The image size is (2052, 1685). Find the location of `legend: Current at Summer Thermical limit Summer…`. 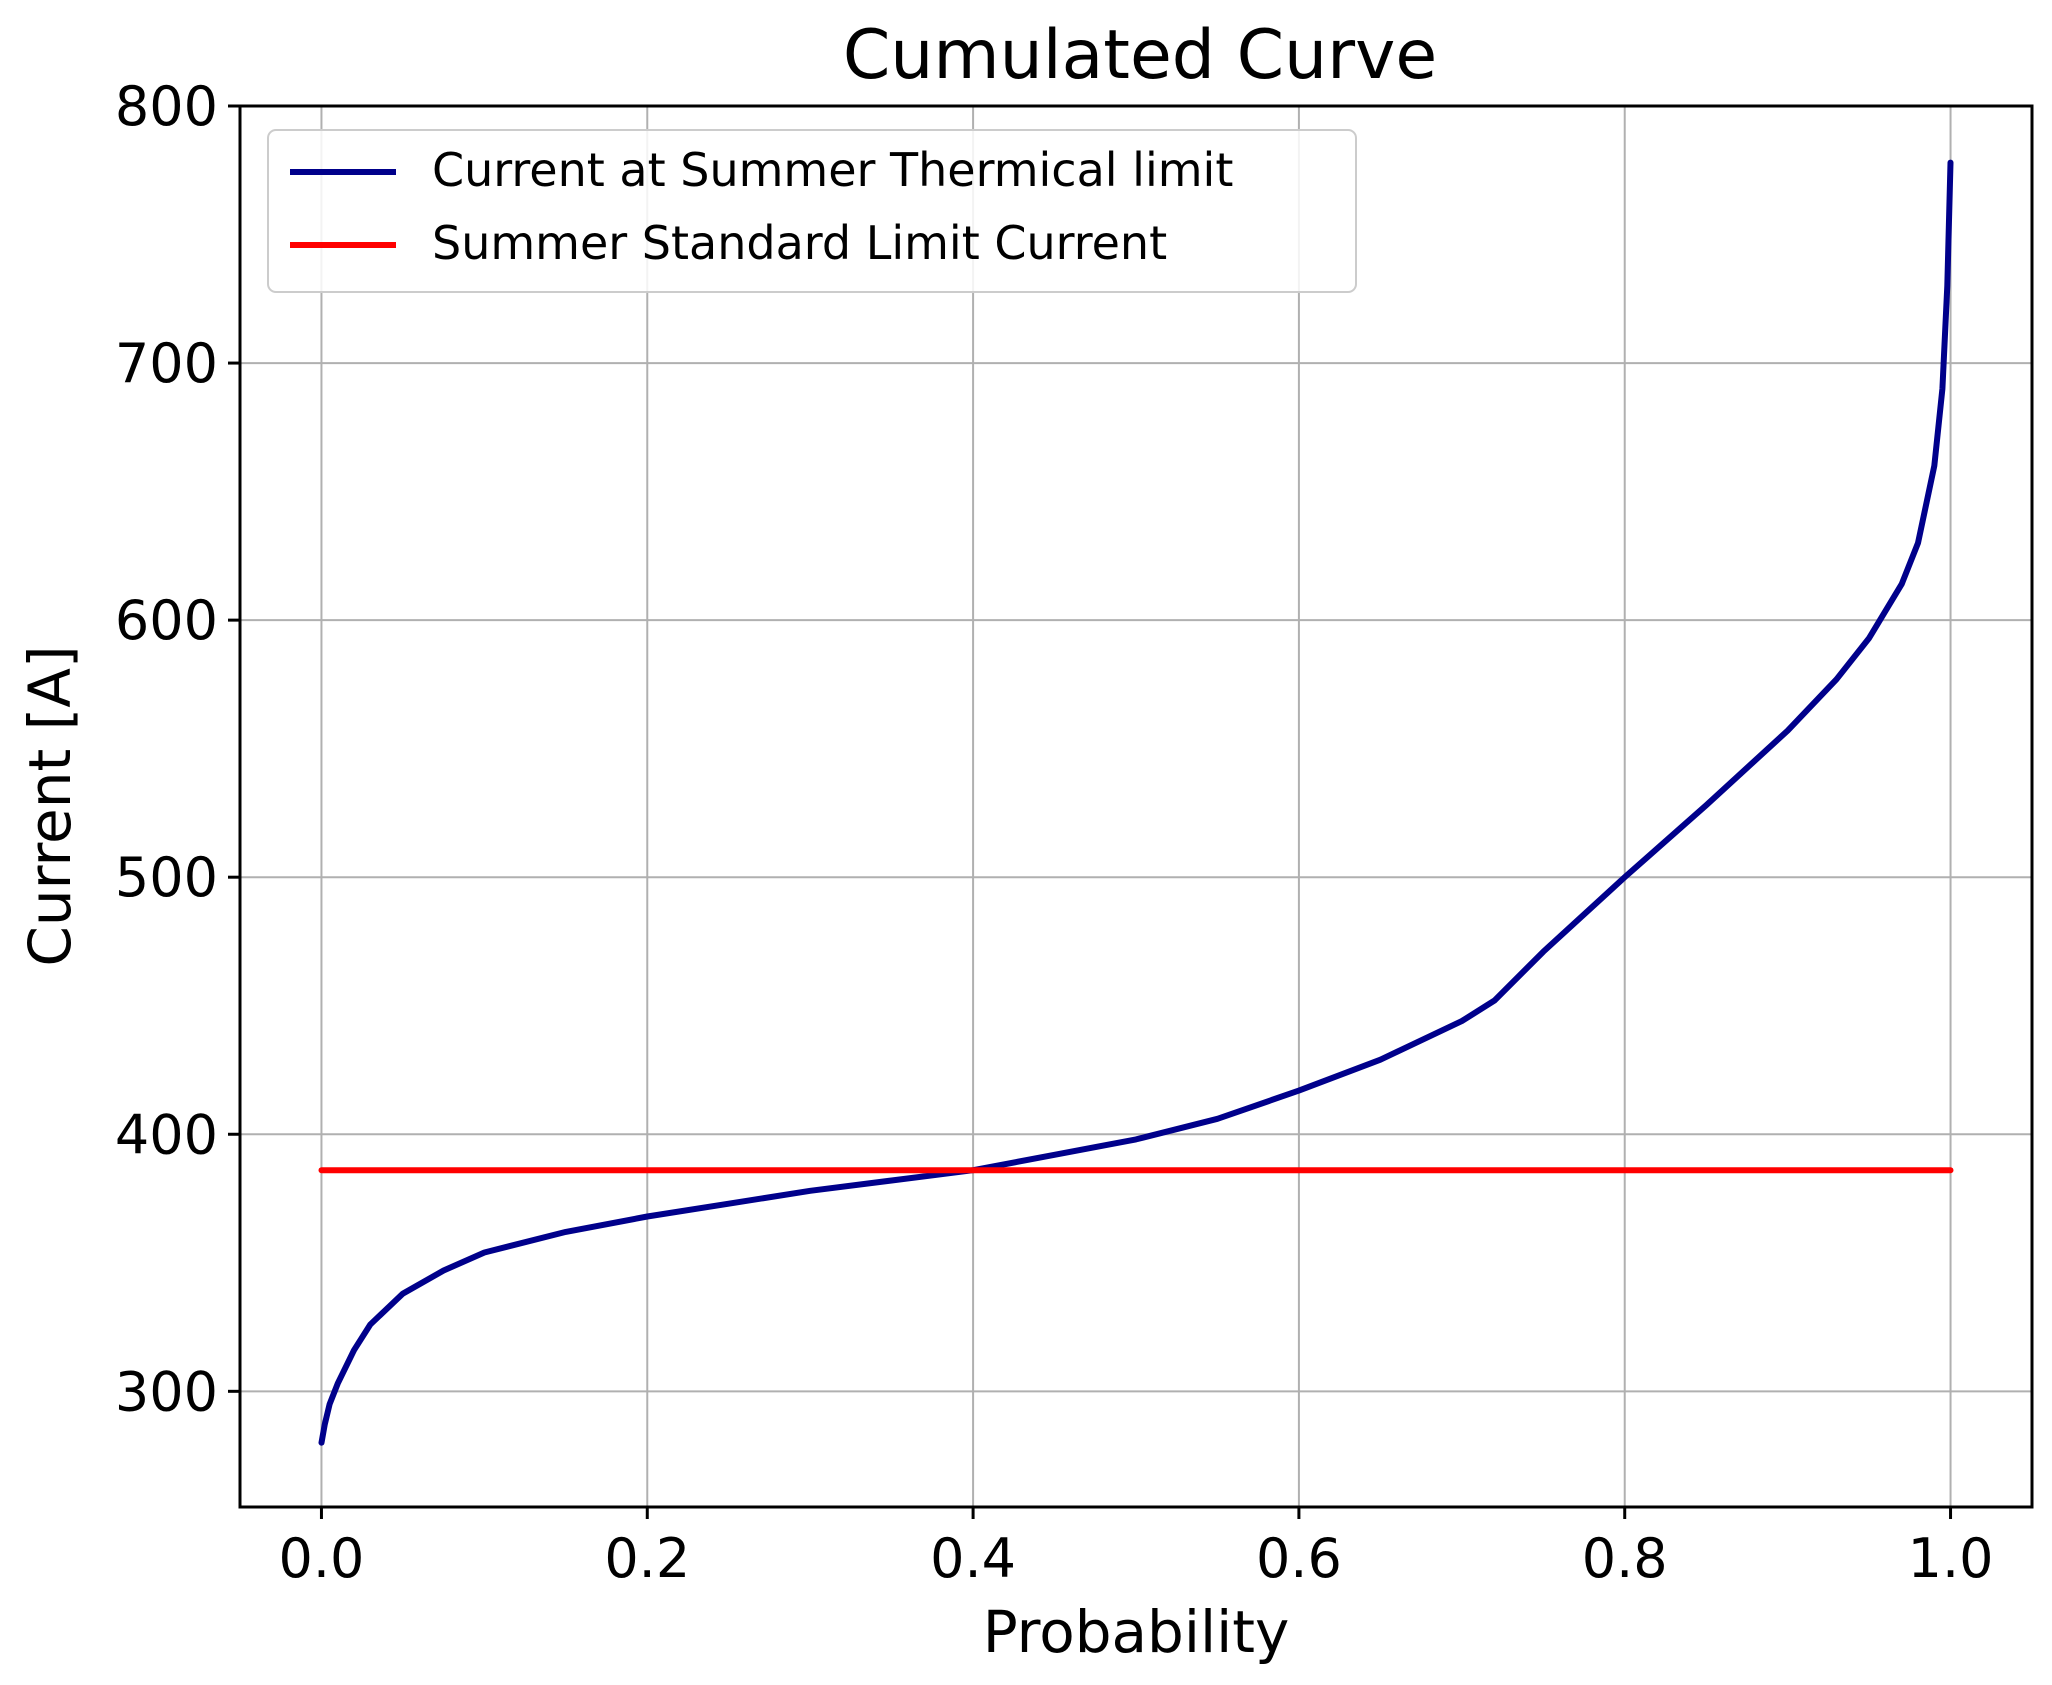

legend: Current at Summer Thermical limit Summer… is located at coordinates (812, 211).